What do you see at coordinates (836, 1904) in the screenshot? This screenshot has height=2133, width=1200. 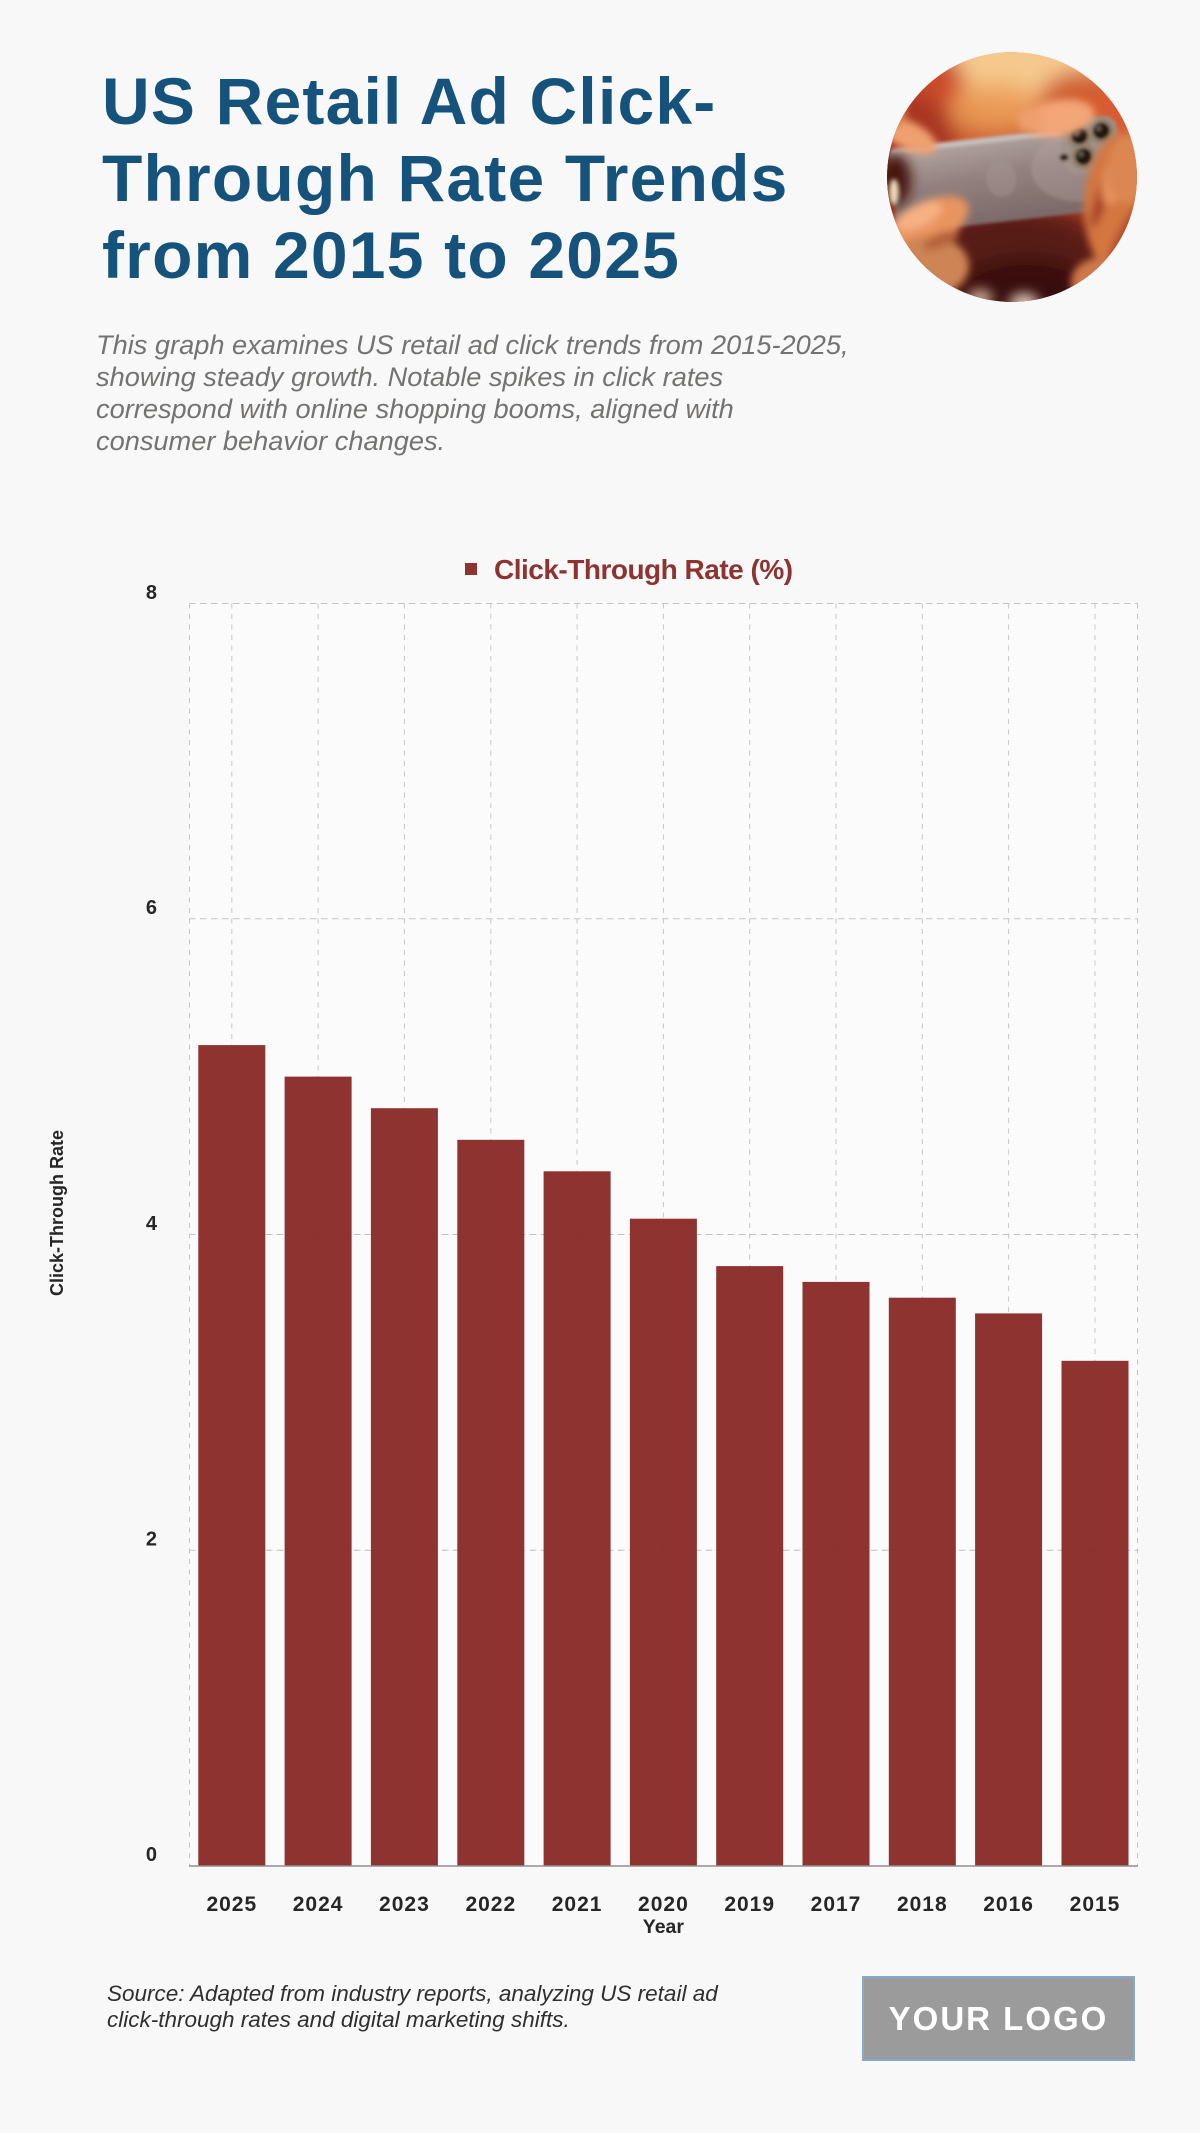 I see `svg-text: 2017` at bounding box center [836, 1904].